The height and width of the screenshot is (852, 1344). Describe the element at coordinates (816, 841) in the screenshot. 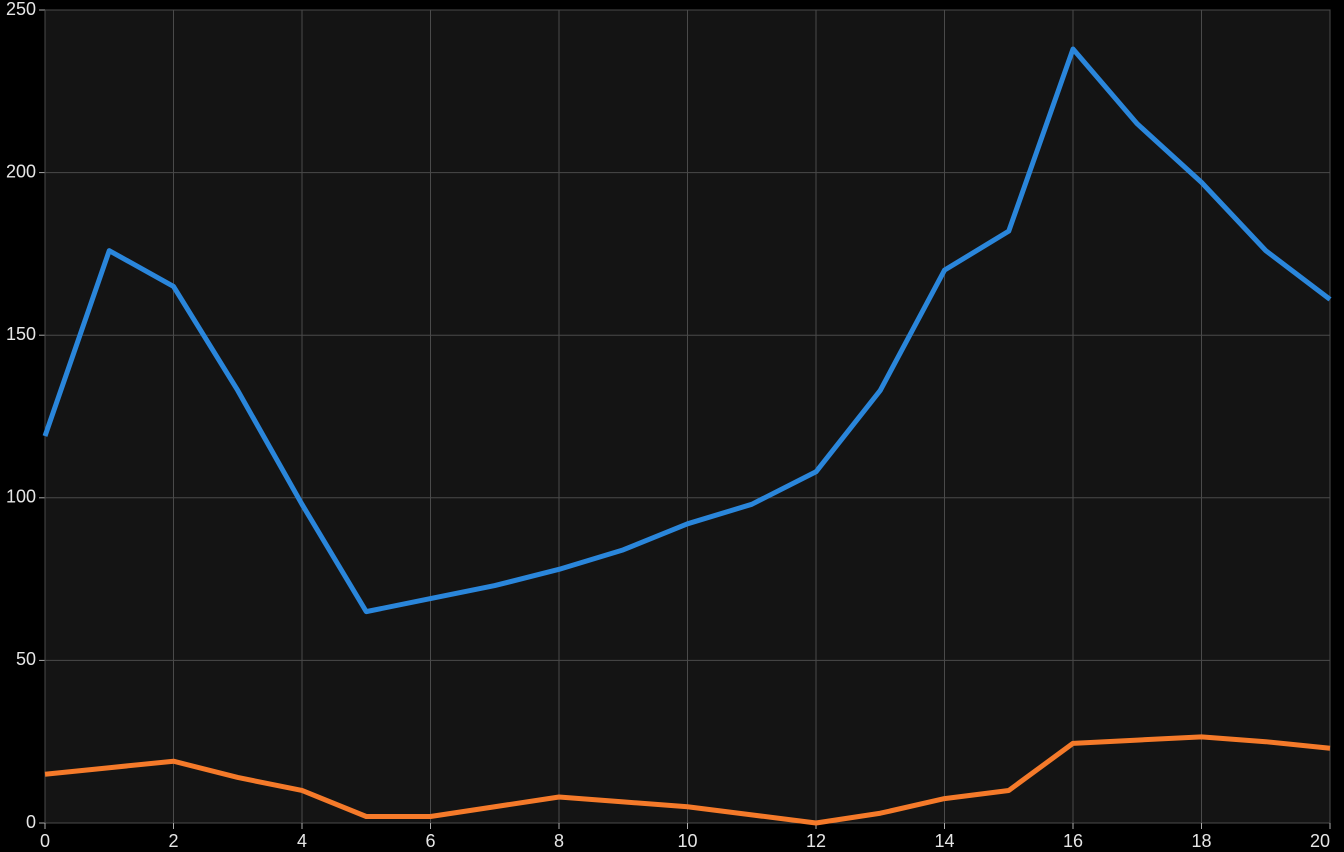

I see `x-tick-label: 12` at that location.